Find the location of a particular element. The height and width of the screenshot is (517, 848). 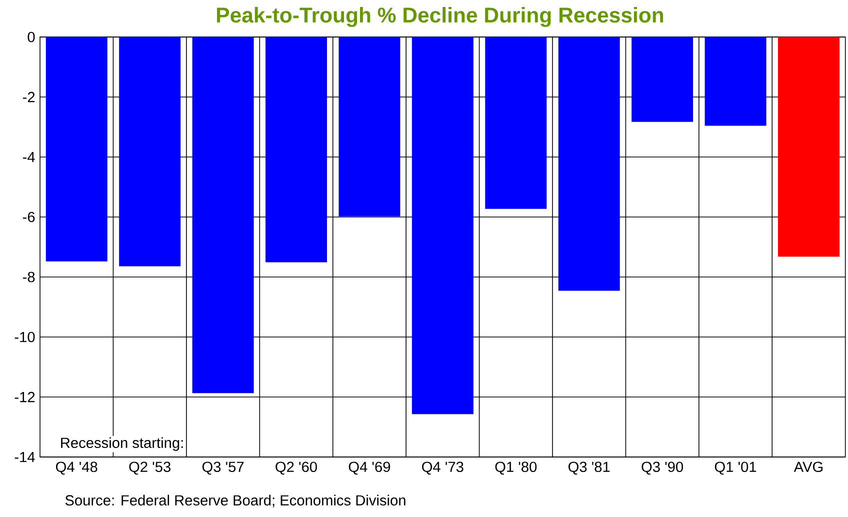

annotation: Recession starting: is located at coordinates (122, 444).